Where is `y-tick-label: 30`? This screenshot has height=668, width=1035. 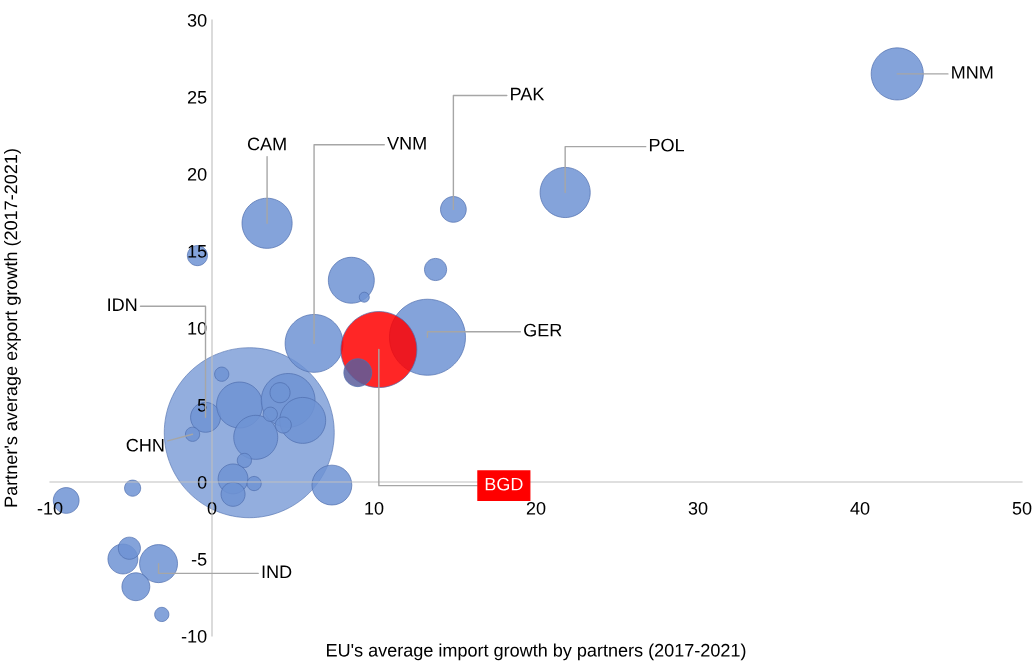
y-tick-label: 30 is located at coordinates (197, 20).